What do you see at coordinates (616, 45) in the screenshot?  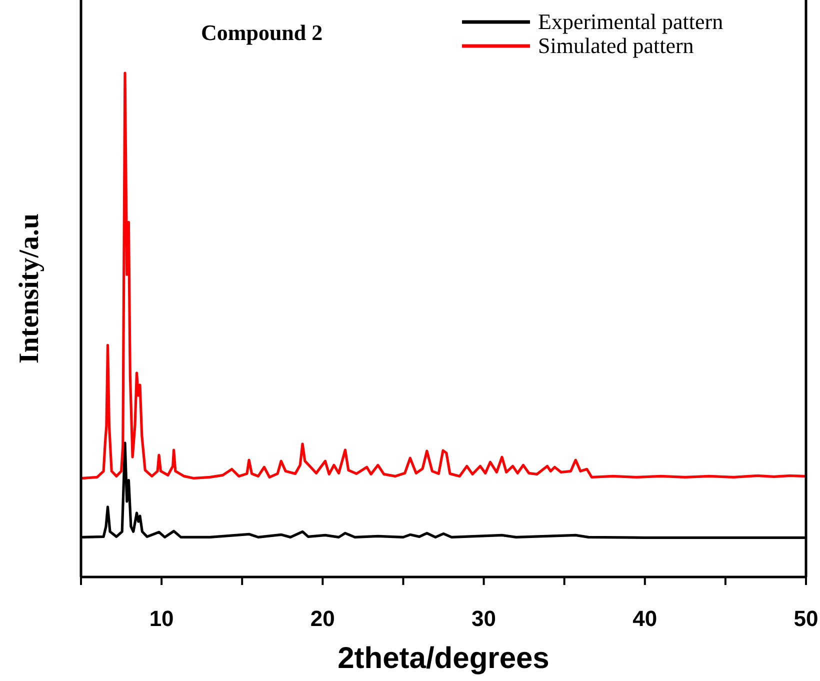 I see `legend-label: Simulated pattern` at bounding box center [616, 45].